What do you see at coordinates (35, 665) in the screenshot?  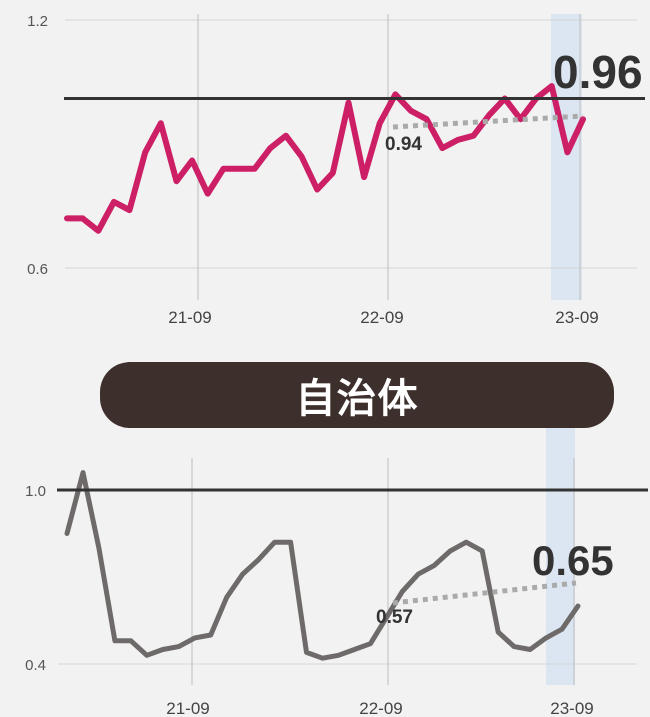 I see `y-tick-label: 0.4` at bounding box center [35, 665].